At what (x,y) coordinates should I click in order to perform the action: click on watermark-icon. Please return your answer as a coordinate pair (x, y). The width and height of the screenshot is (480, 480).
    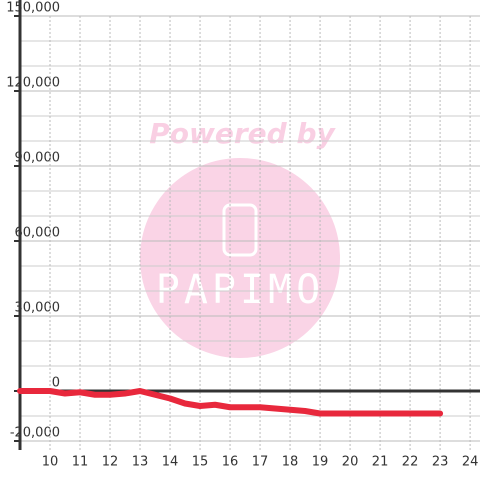
    Looking at the image, I should click on (240, 230).